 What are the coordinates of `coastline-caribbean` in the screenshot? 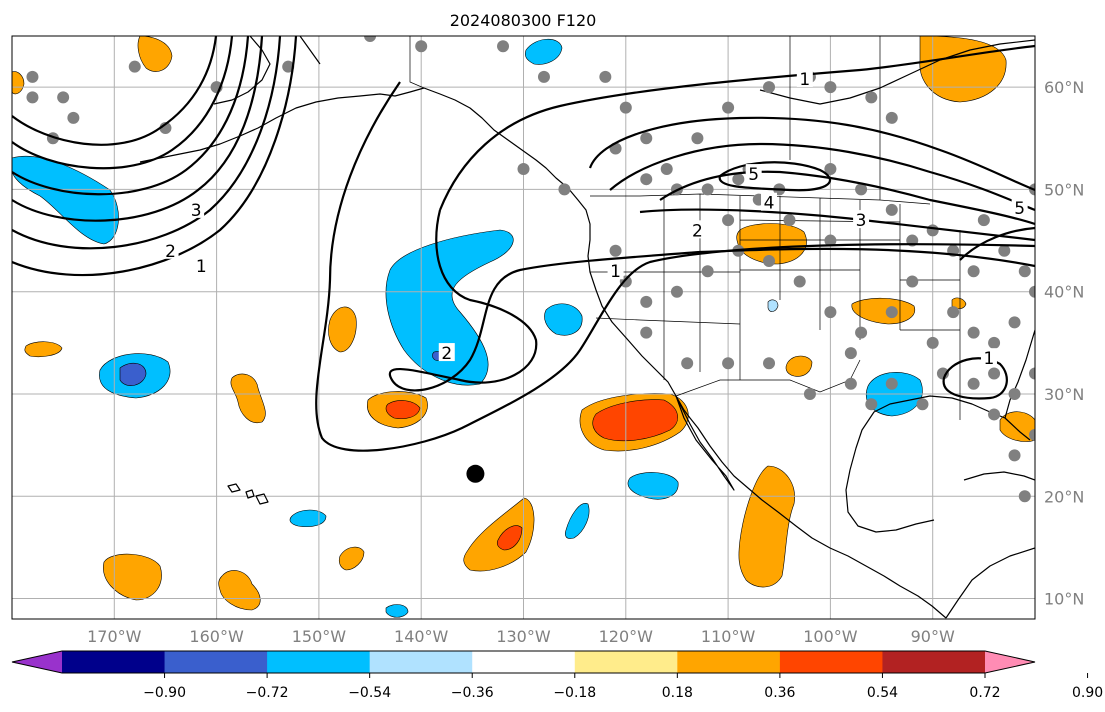 It's located at (999, 476).